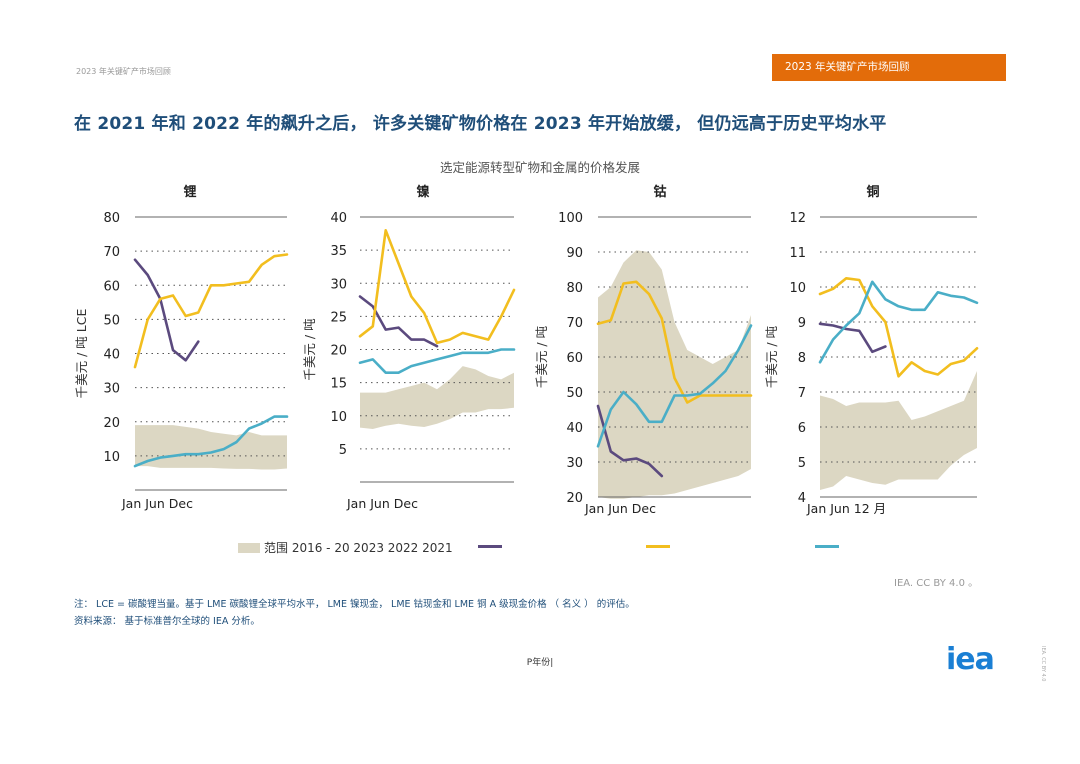 The width and height of the screenshot is (1080, 764). I want to click on legend-years-label: 2023 2022 2021, so click(403, 548).